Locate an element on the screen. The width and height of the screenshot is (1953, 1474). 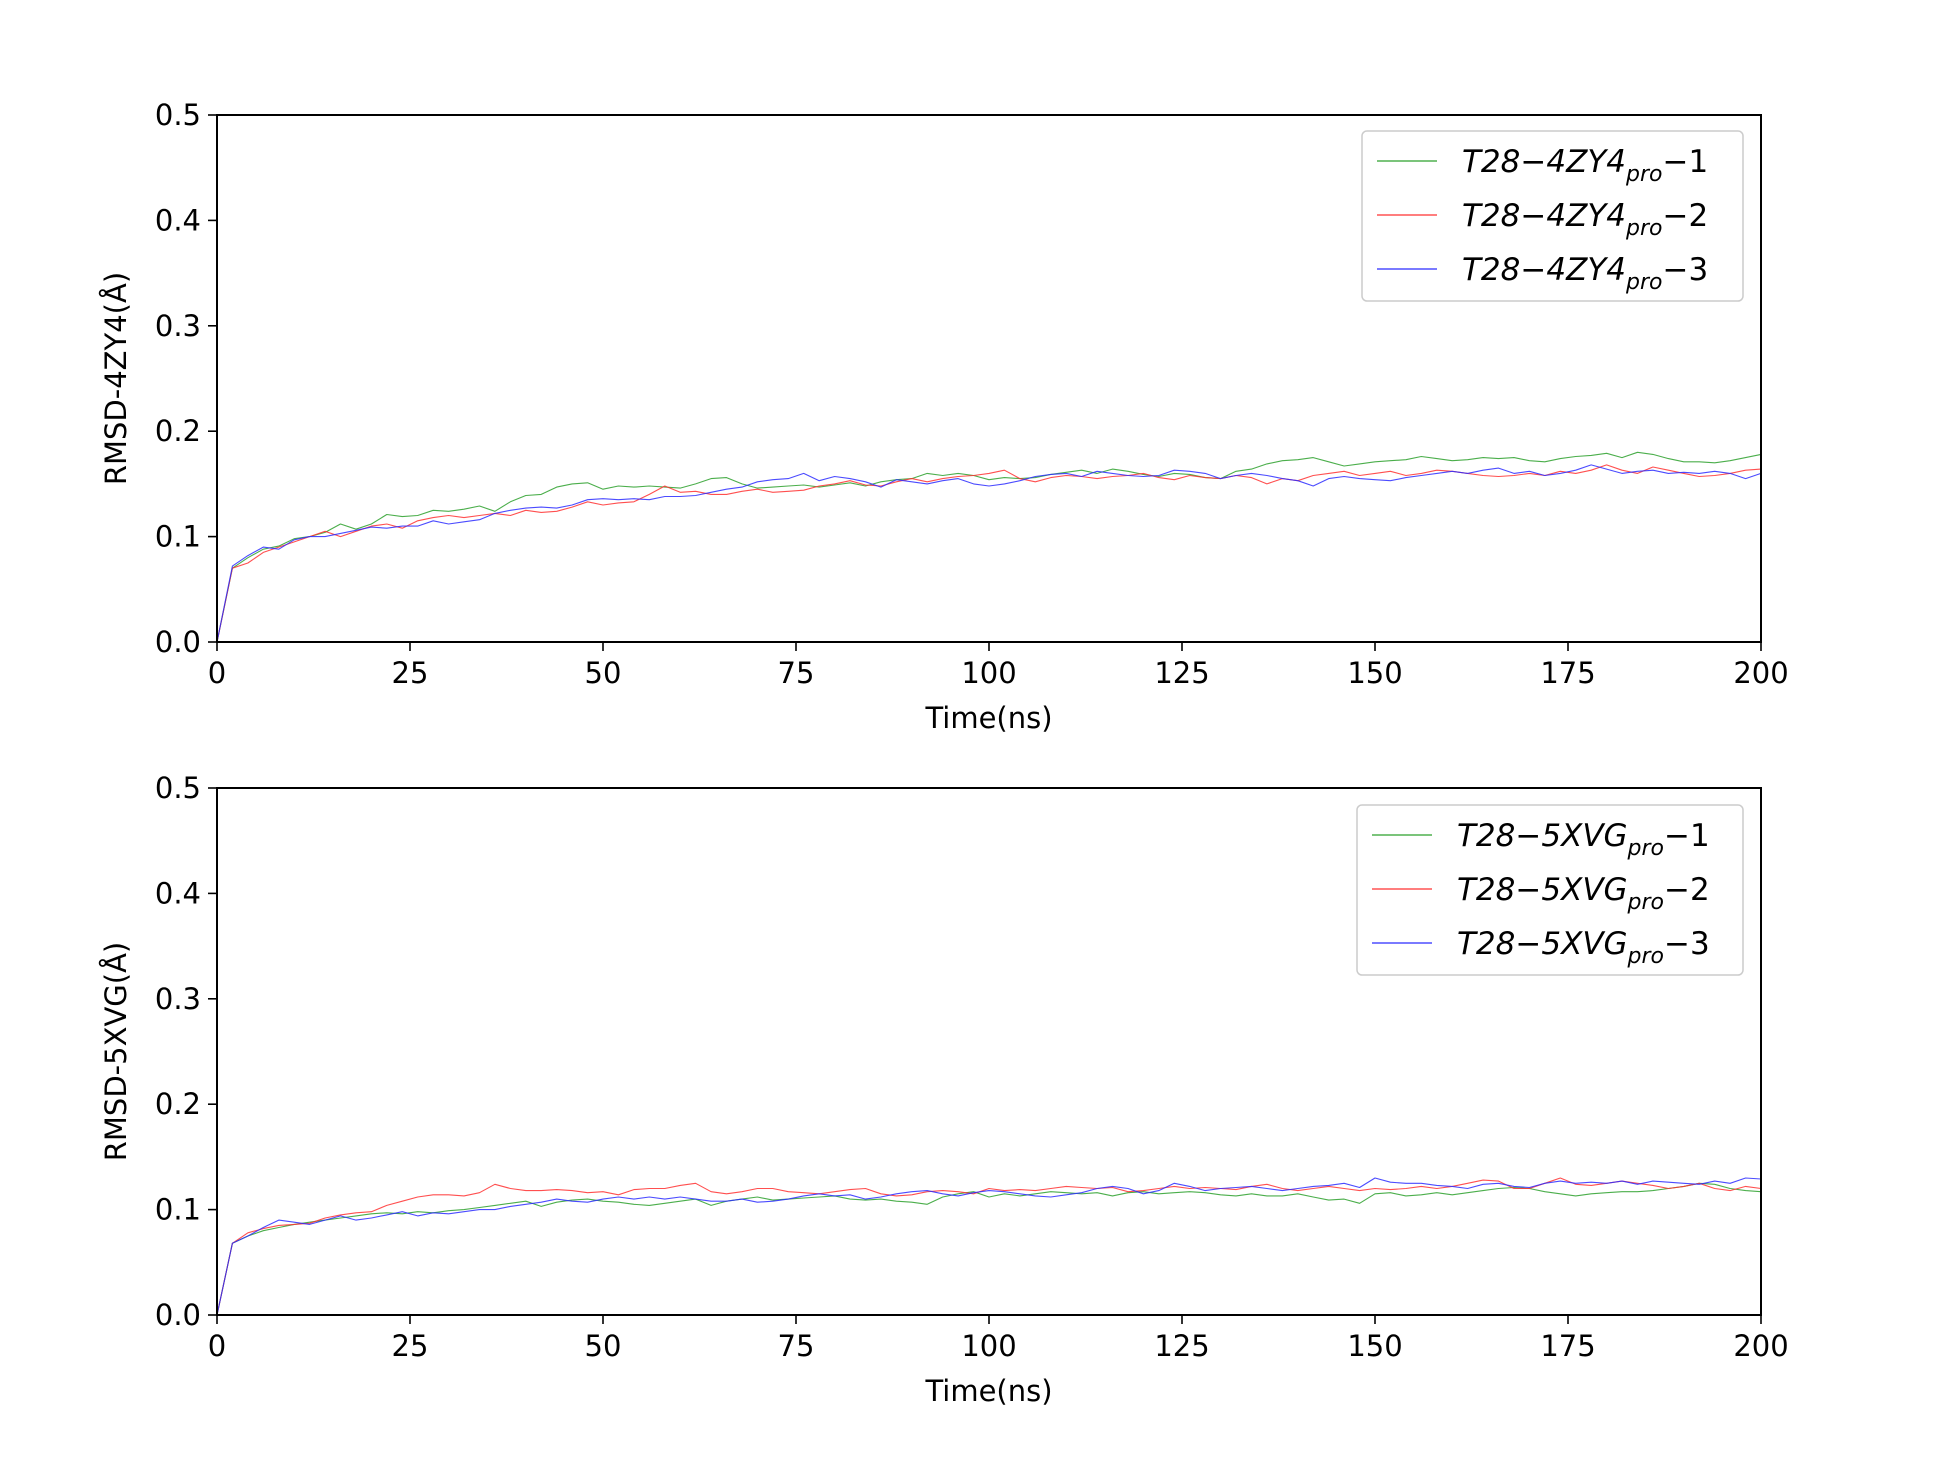
legend-item-2: T28−4ZY4pro−2 is located at coordinates (1542, 219).